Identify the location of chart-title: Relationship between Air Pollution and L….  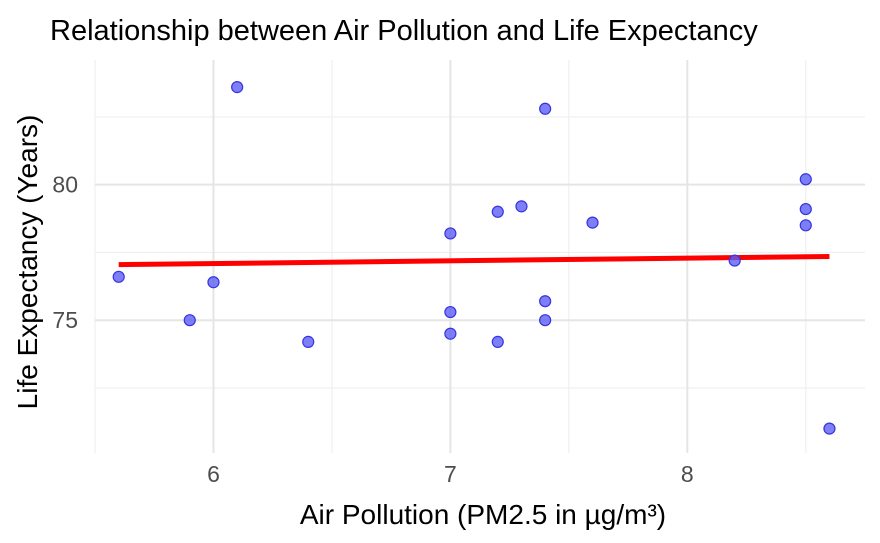
(404, 31).